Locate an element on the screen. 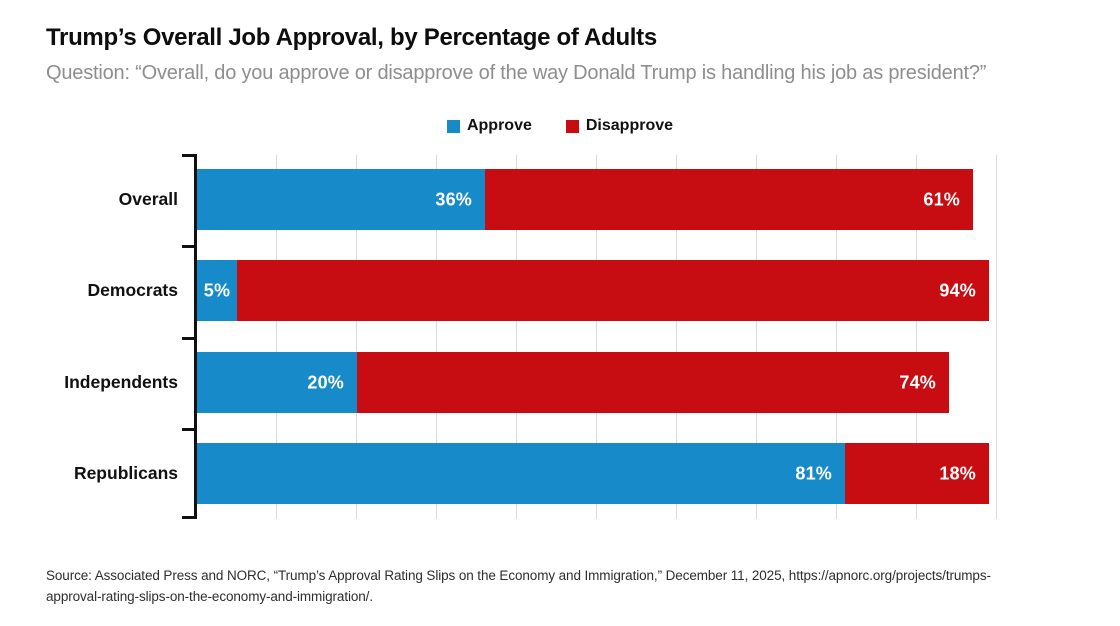  legend-item-disapprove: Disapprove is located at coordinates (619, 126).